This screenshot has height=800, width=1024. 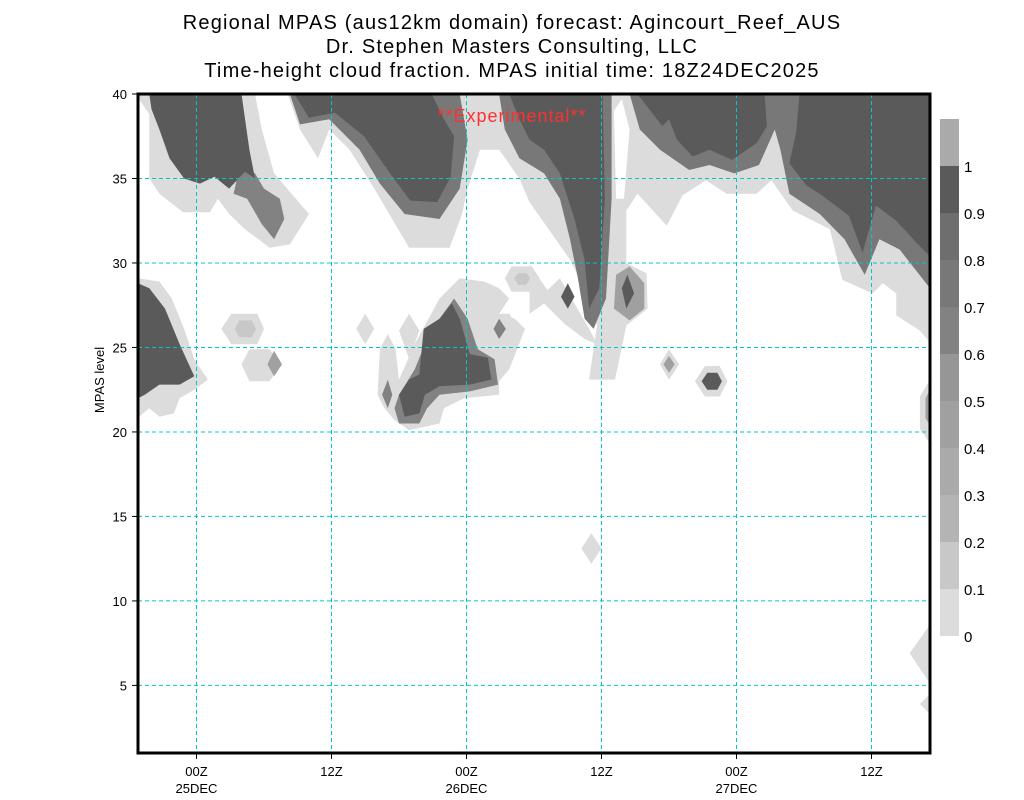 I want to click on y-tick-label: 10, so click(x=120, y=601).